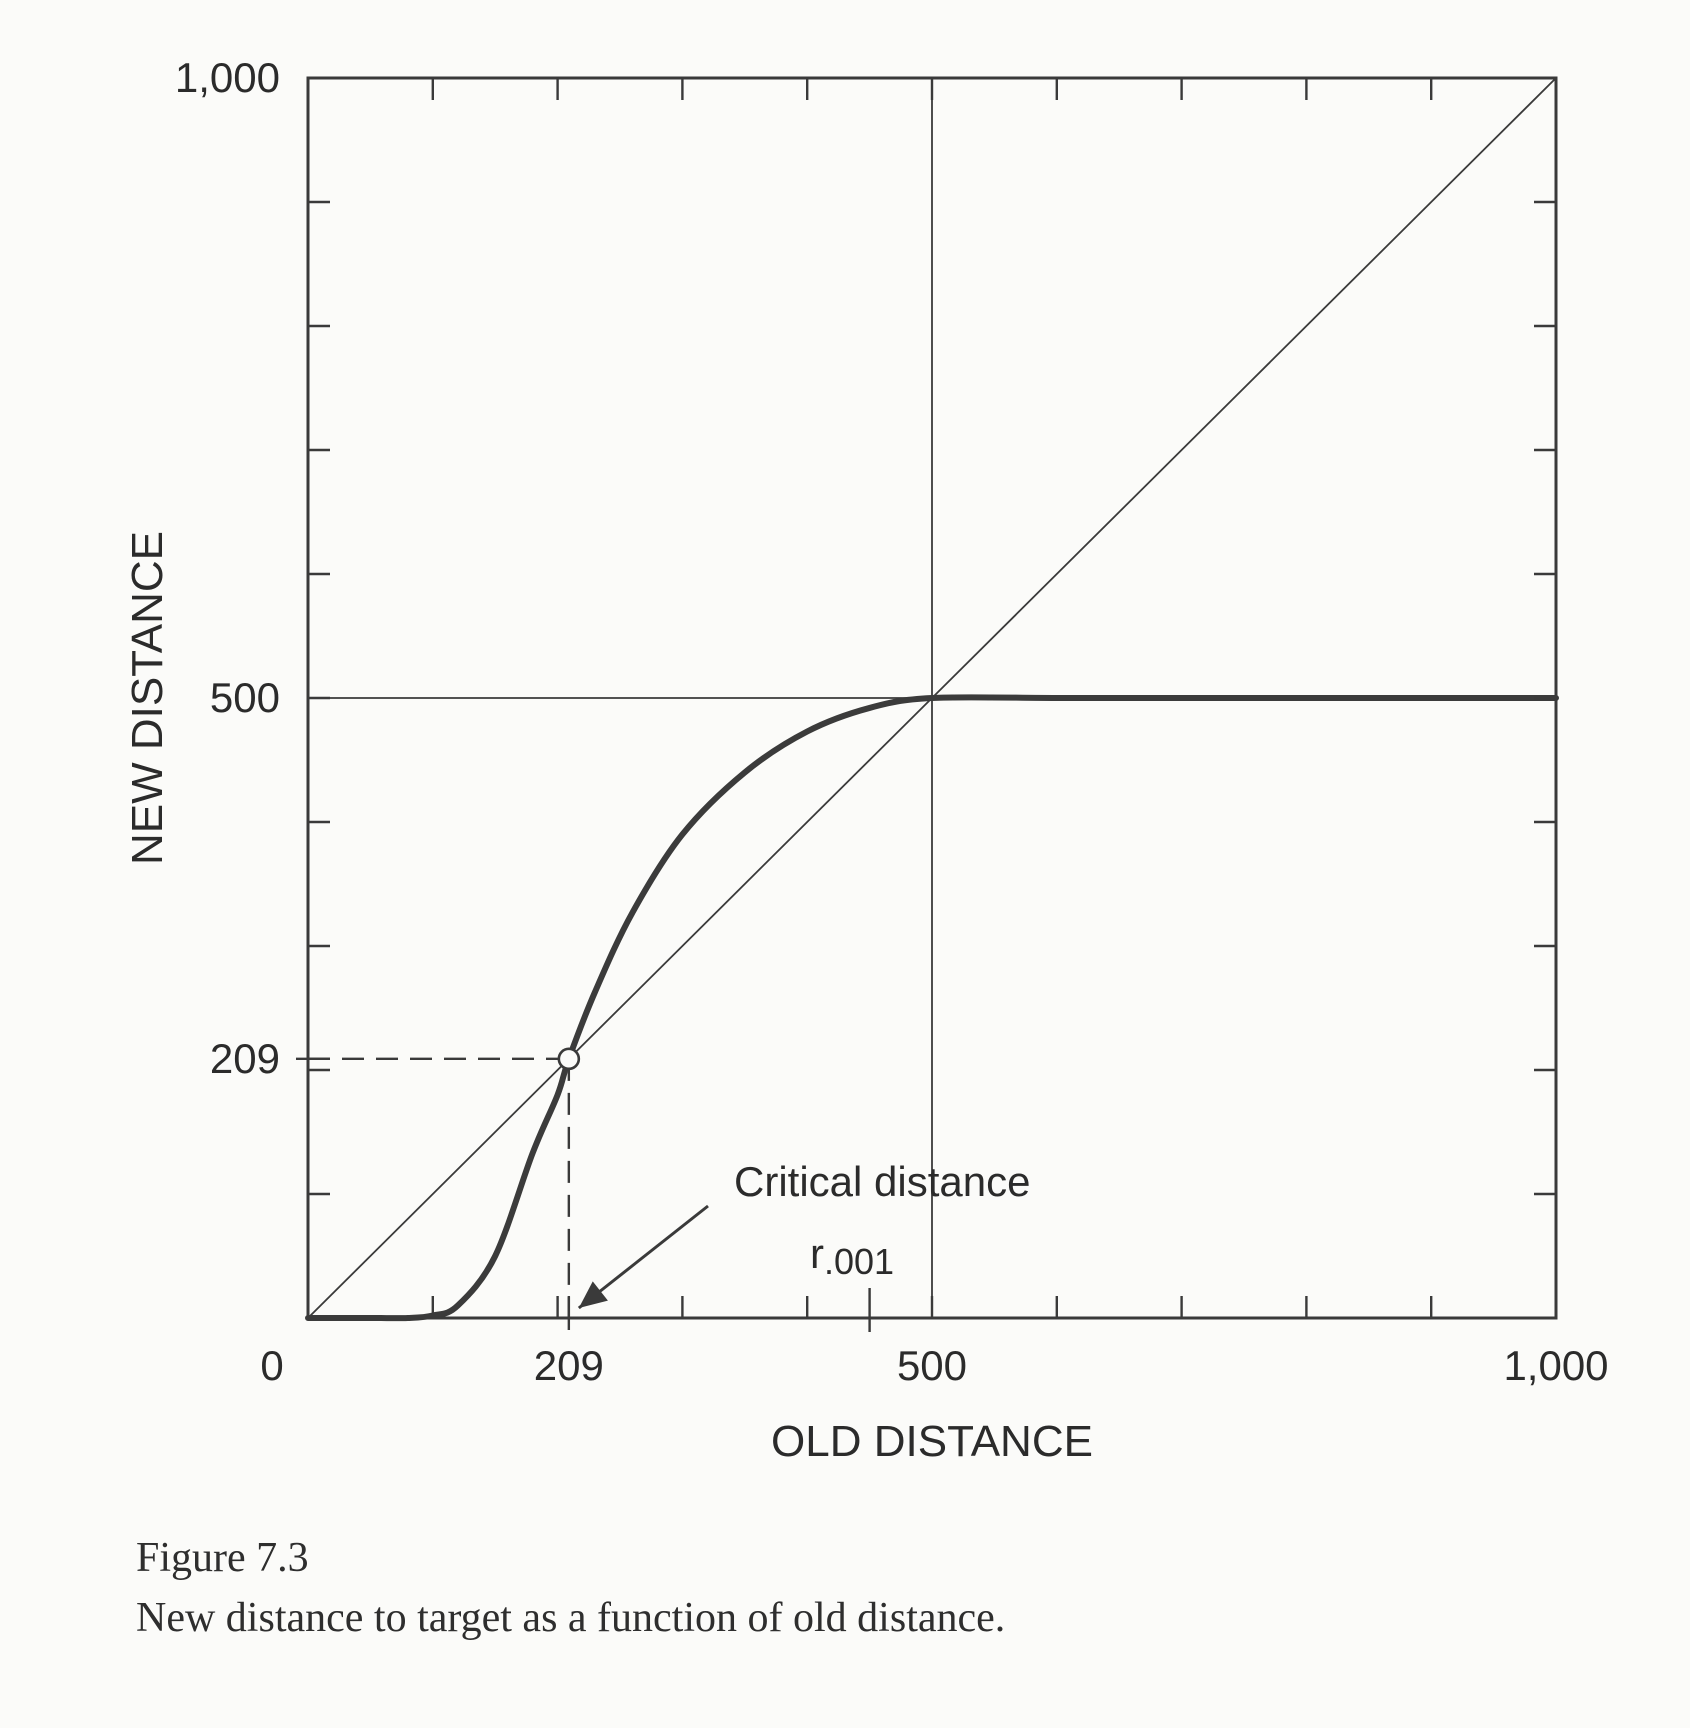 The image size is (1690, 1728). What do you see at coordinates (932, 1441) in the screenshot?
I see `x-axis-title: OLD DISTANCE` at bounding box center [932, 1441].